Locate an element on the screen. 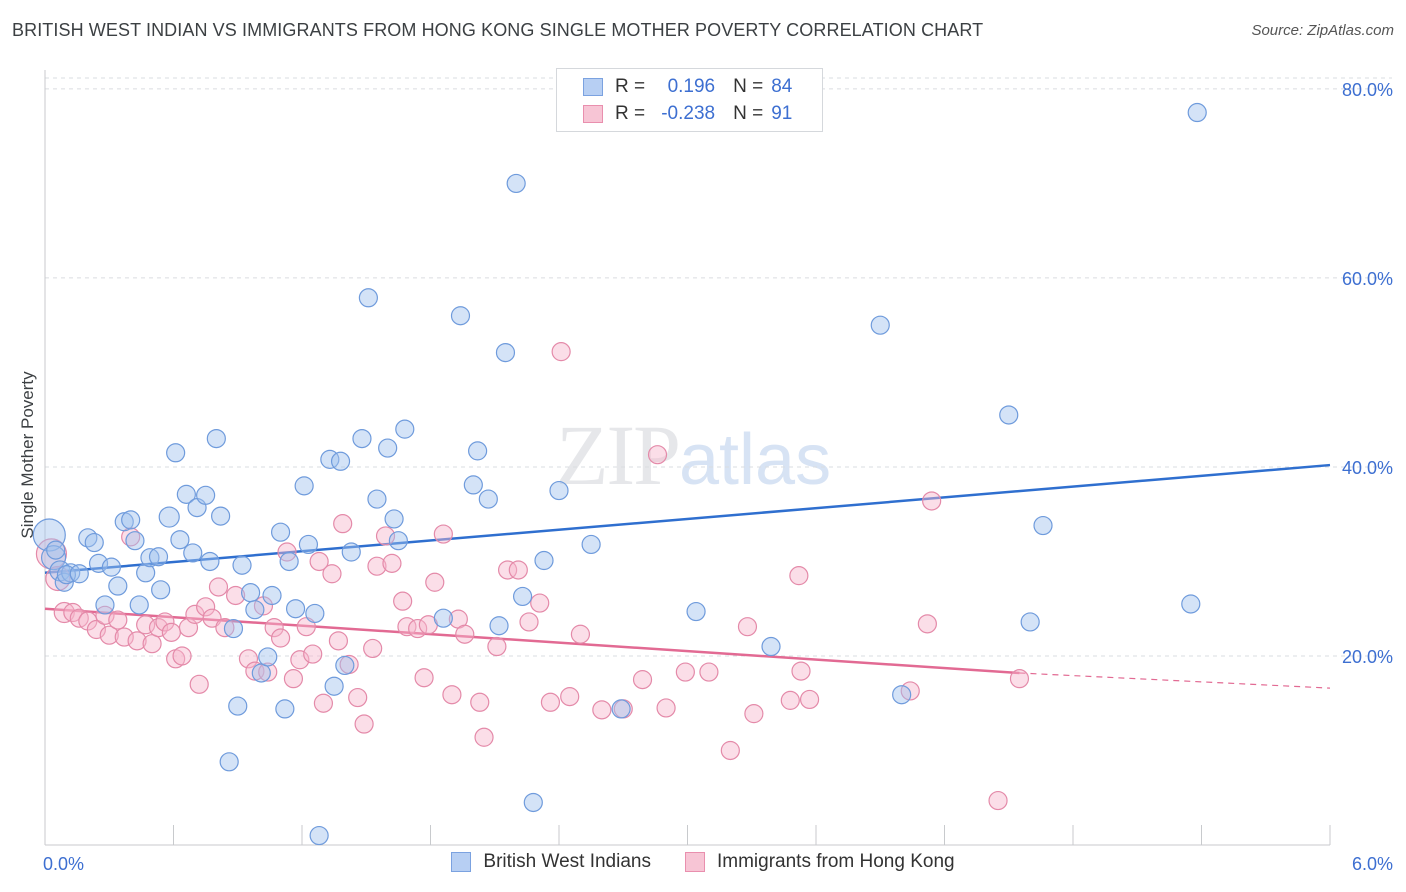  y-tick-label: 40.0% is located at coordinates (1367, 468).